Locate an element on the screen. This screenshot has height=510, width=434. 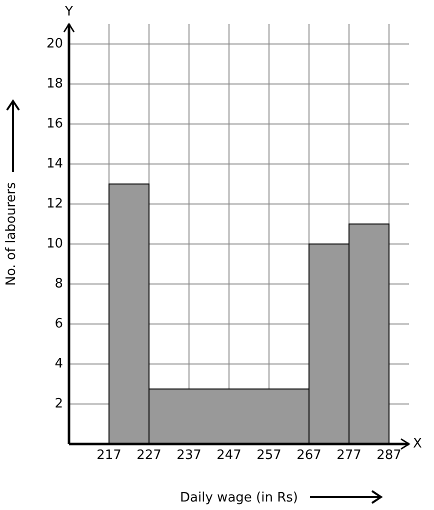
x-tick-label: 267 is located at coordinates (309, 456).